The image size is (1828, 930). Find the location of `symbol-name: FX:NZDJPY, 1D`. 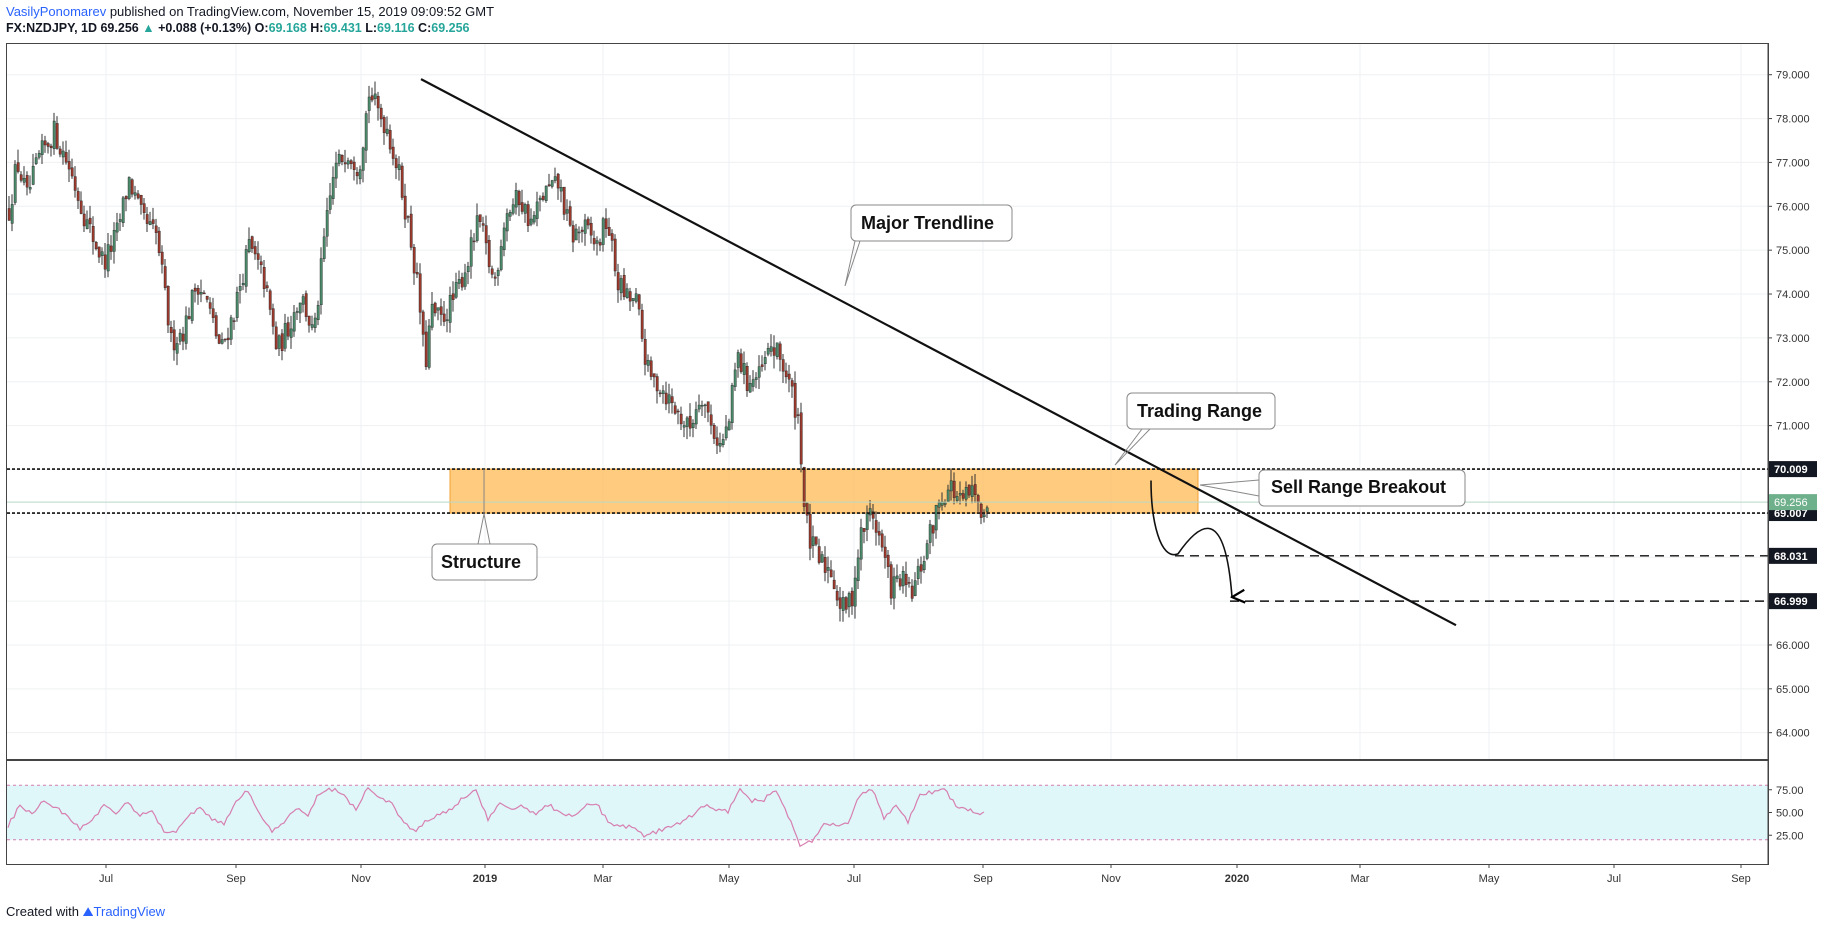

symbol-name: FX:NZDJPY, 1D is located at coordinates (51, 28).